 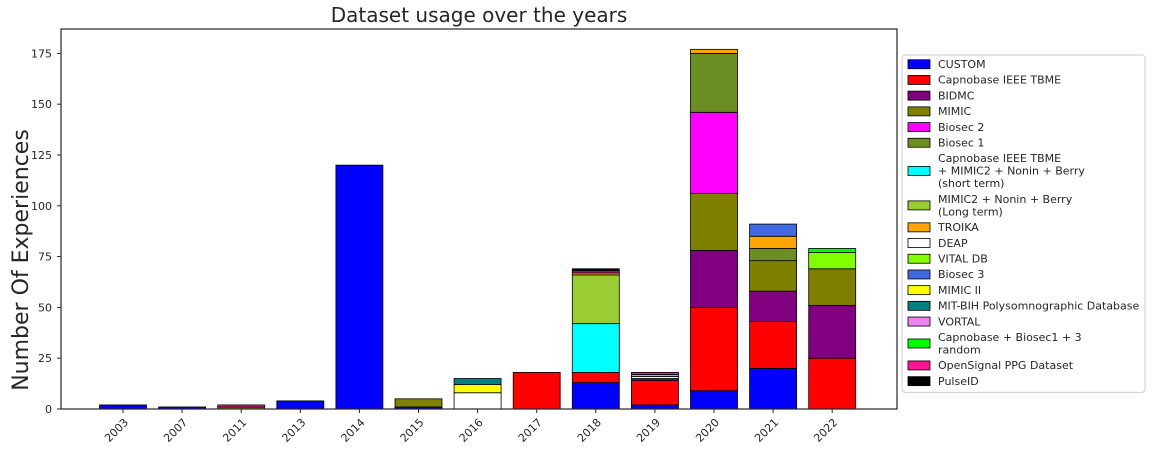 What do you see at coordinates (477, 382) in the screenshot?
I see `bar-segment-2016-s13` at bounding box center [477, 382].